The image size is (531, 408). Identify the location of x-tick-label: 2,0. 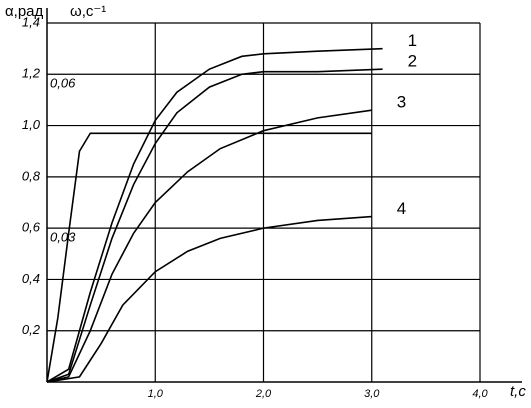
(263, 394).